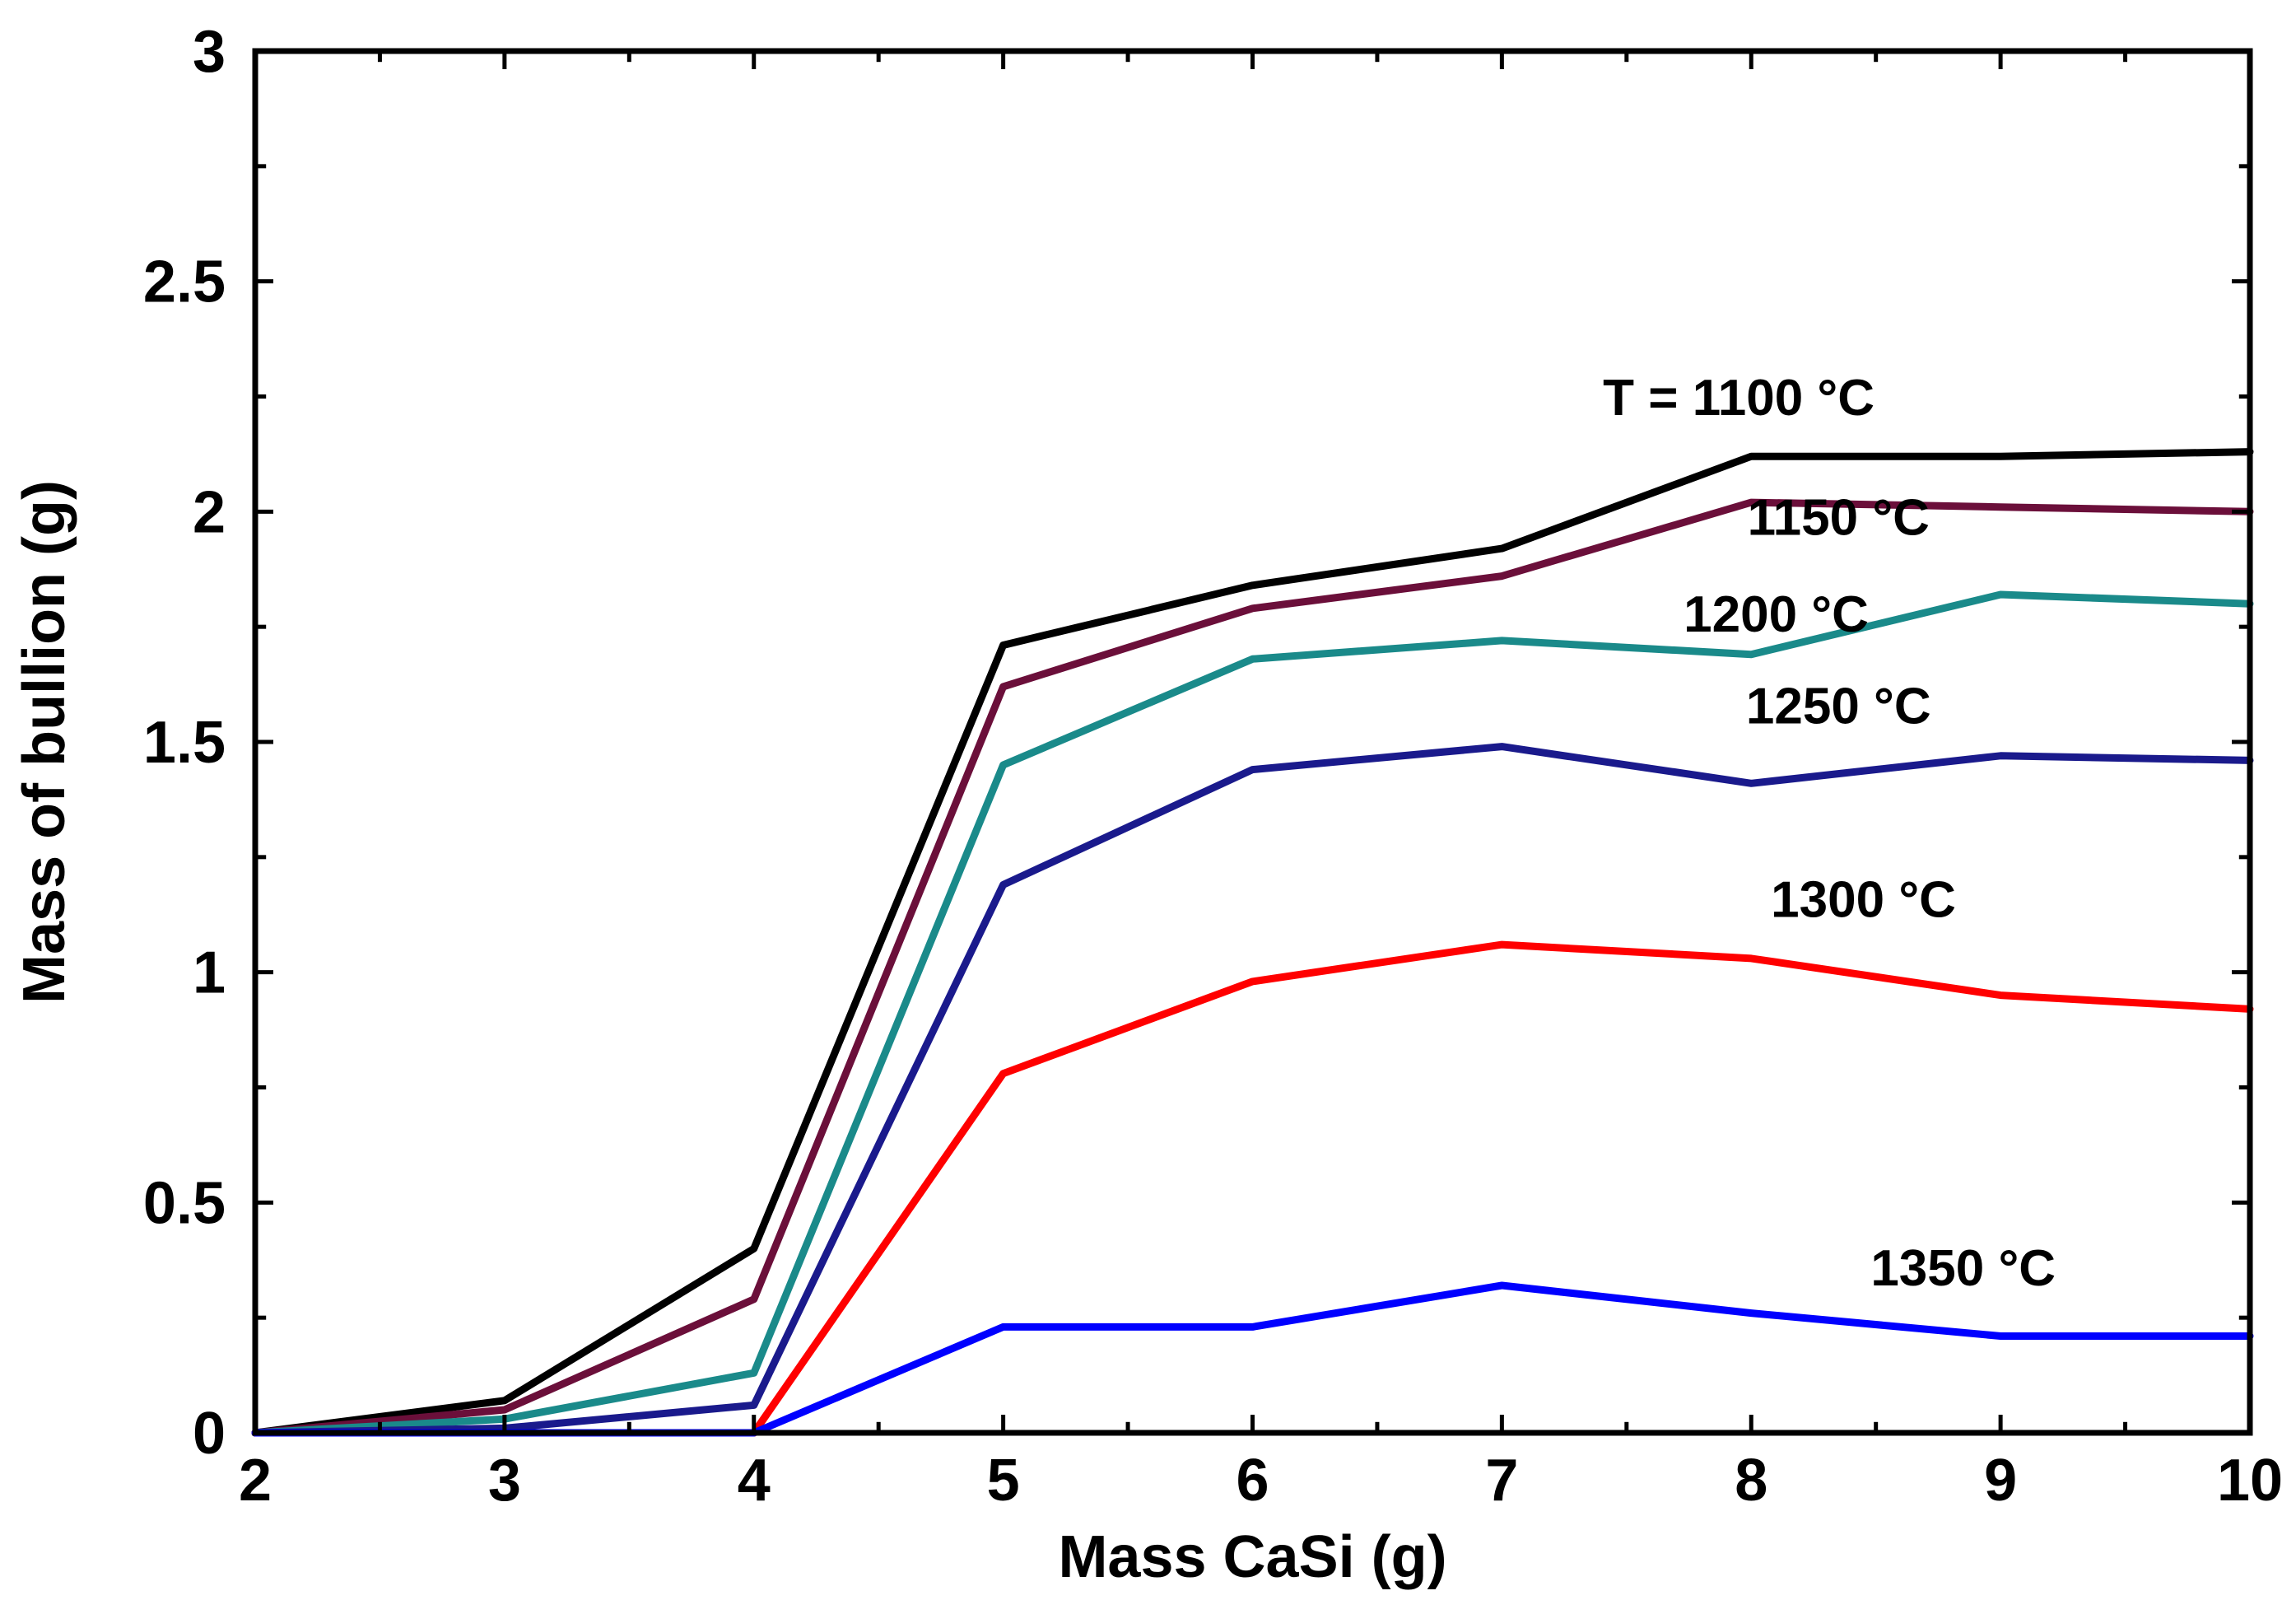 The height and width of the screenshot is (1614, 2296). I want to click on x-axis-title: Mass CaSi (g), so click(1252, 1557).